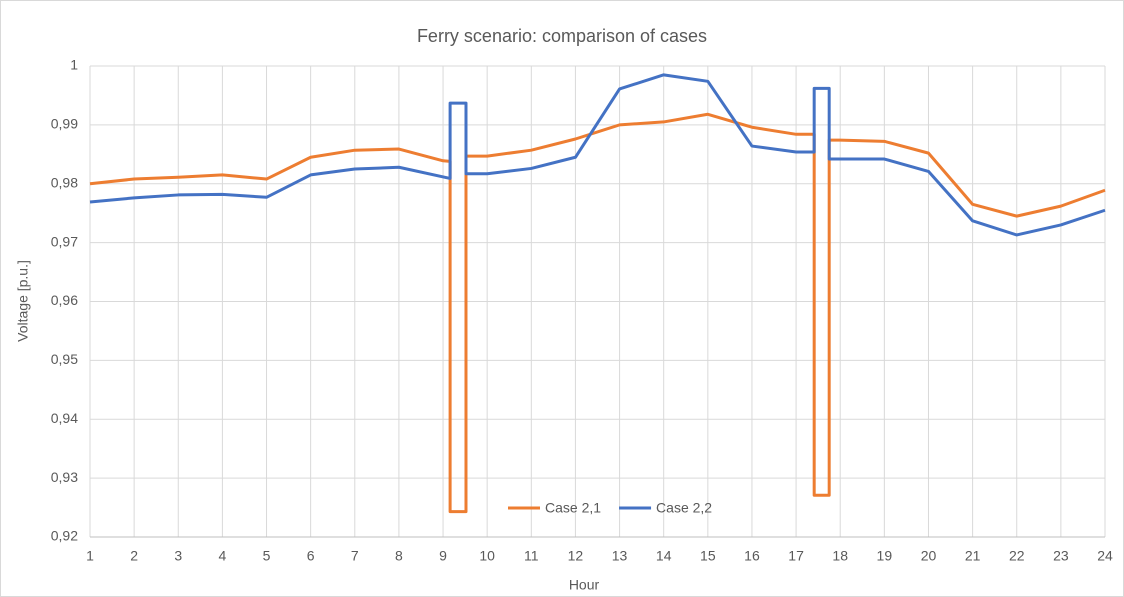  Describe the element at coordinates (584, 585) in the screenshot. I see `x-axis-label: Hour` at that location.